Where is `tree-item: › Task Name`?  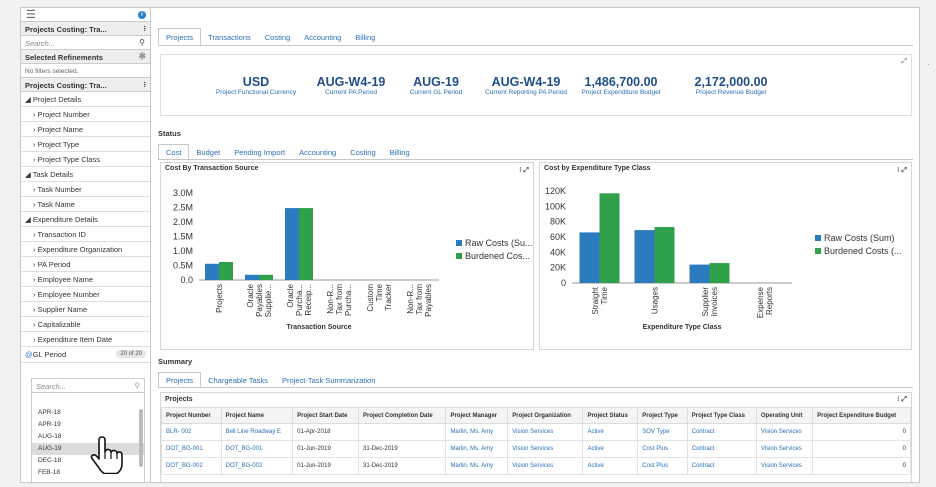
tree-item: › Task Name is located at coordinates (85, 204).